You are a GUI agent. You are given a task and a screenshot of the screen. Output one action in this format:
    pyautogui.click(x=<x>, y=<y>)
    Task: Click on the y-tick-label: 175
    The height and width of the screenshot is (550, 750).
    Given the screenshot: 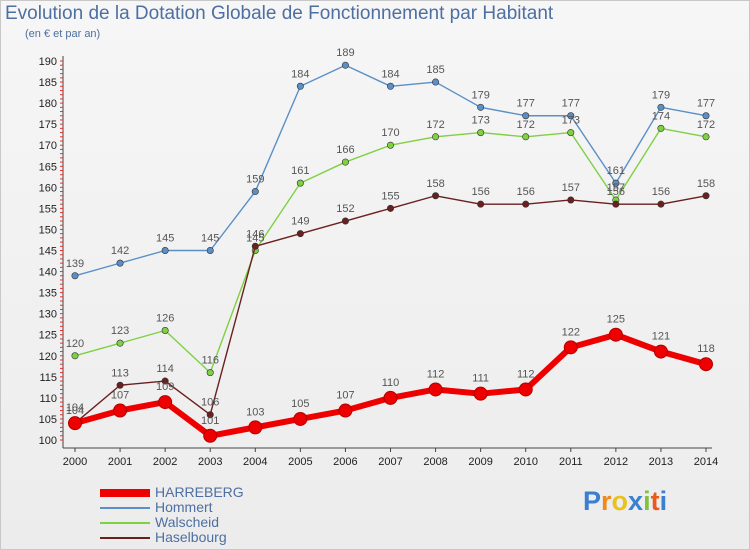 What is the action you would take?
    pyautogui.click(x=48, y=125)
    